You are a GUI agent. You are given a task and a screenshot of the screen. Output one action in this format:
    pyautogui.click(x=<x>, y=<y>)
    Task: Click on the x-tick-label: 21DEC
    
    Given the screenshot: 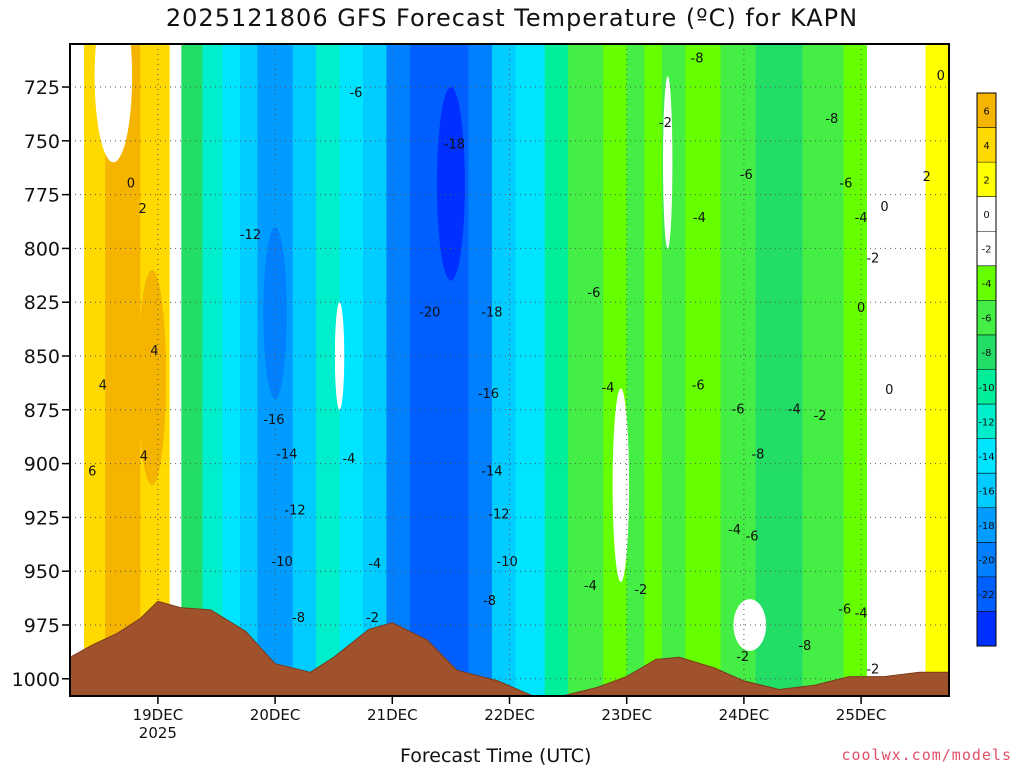 What is the action you would take?
    pyautogui.click(x=392, y=715)
    